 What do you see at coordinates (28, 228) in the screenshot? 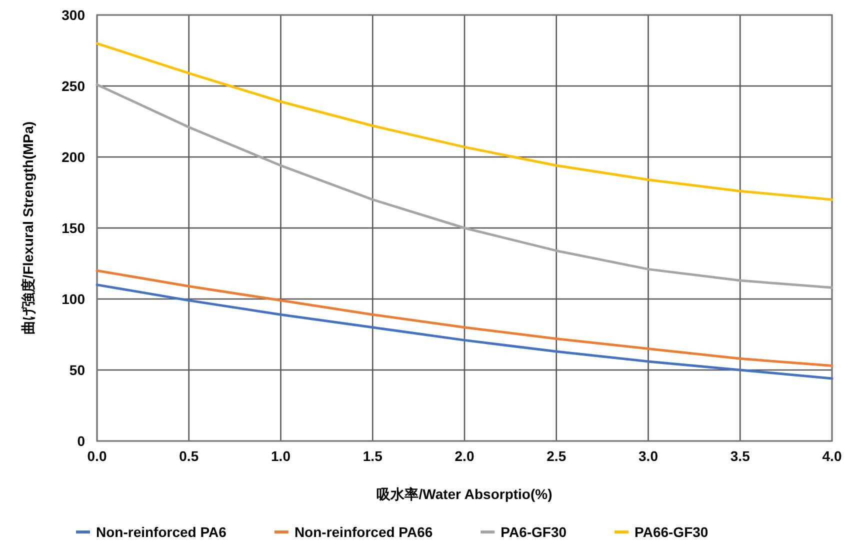
I see `y-axis-title: 曲げ強度/Flexural Strength(MPa)` at bounding box center [28, 228].